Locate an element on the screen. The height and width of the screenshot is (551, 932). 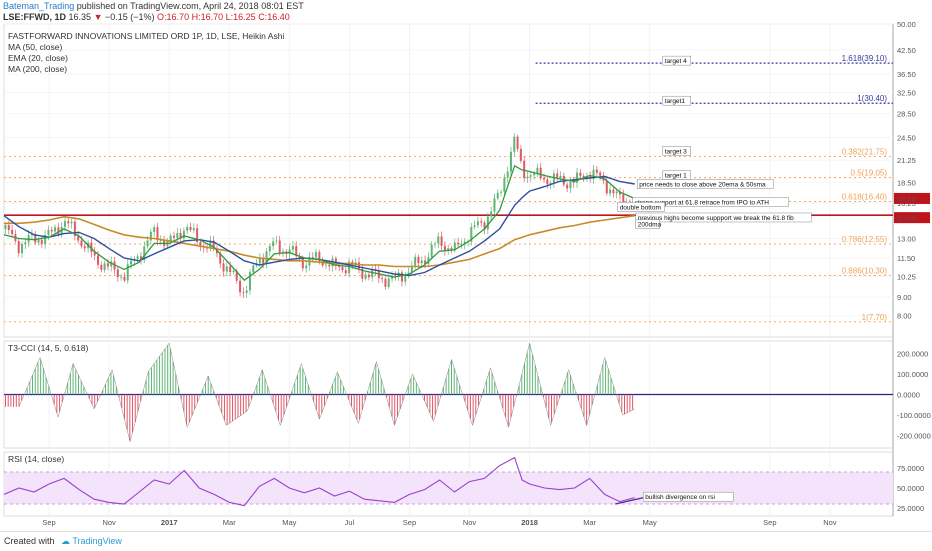
symbol-label: LSE:FFWD, 1D is located at coordinates (34, 17).